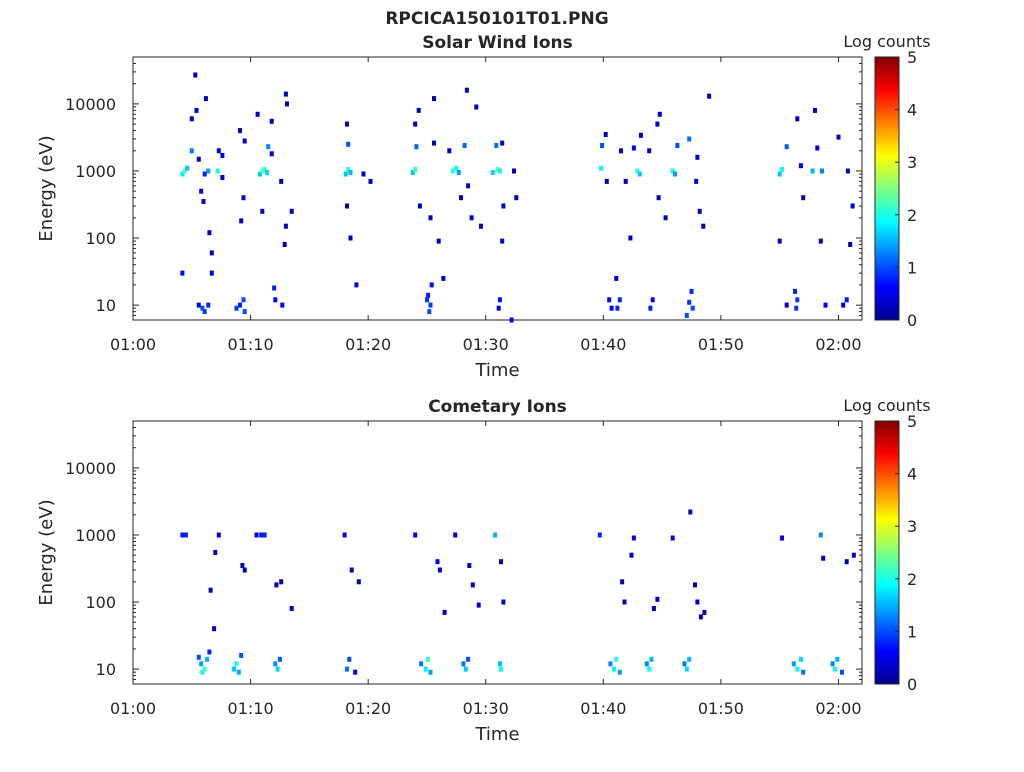  Describe the element at coordinates (838, 344) in the screenshot. I see `x-tick-label: 02:00` at that location.